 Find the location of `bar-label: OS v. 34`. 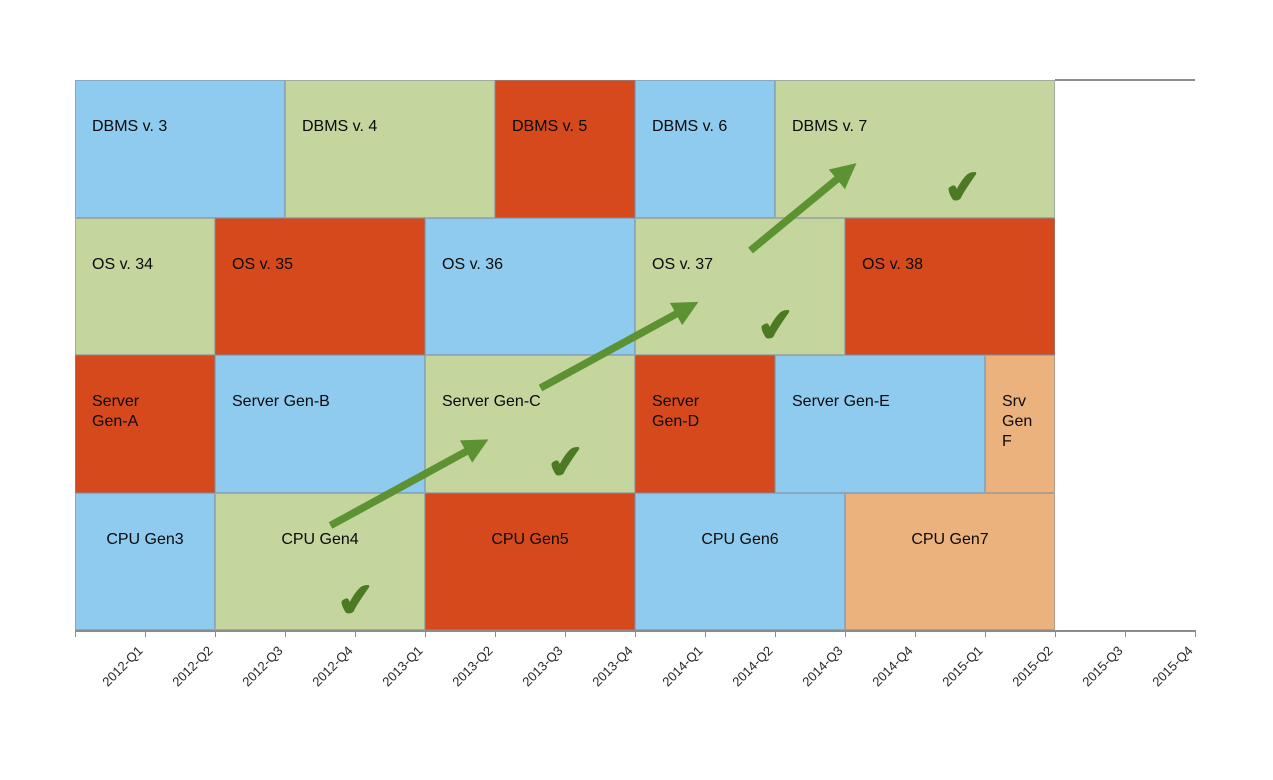

bar-label: OS v. 34 is located at coordinates (123, 264).